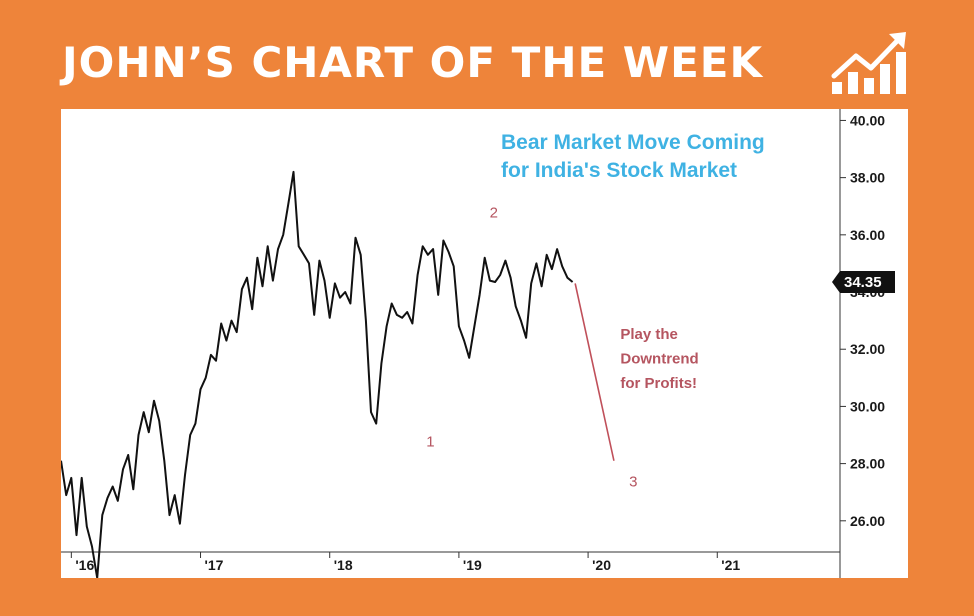 The width and height of the screenshot is (974, 616). What do you see at coordinates (730, 565) in the screenshot?
I see `x-tick-label: '21` at bounding box center [730, 565].